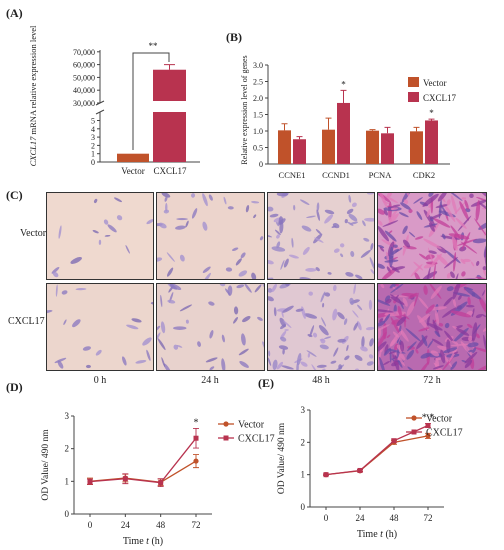 This screenshot has height=550, width=504. I want to click on chart-a-xtick-label-vector: Vector, so click(133, 171).